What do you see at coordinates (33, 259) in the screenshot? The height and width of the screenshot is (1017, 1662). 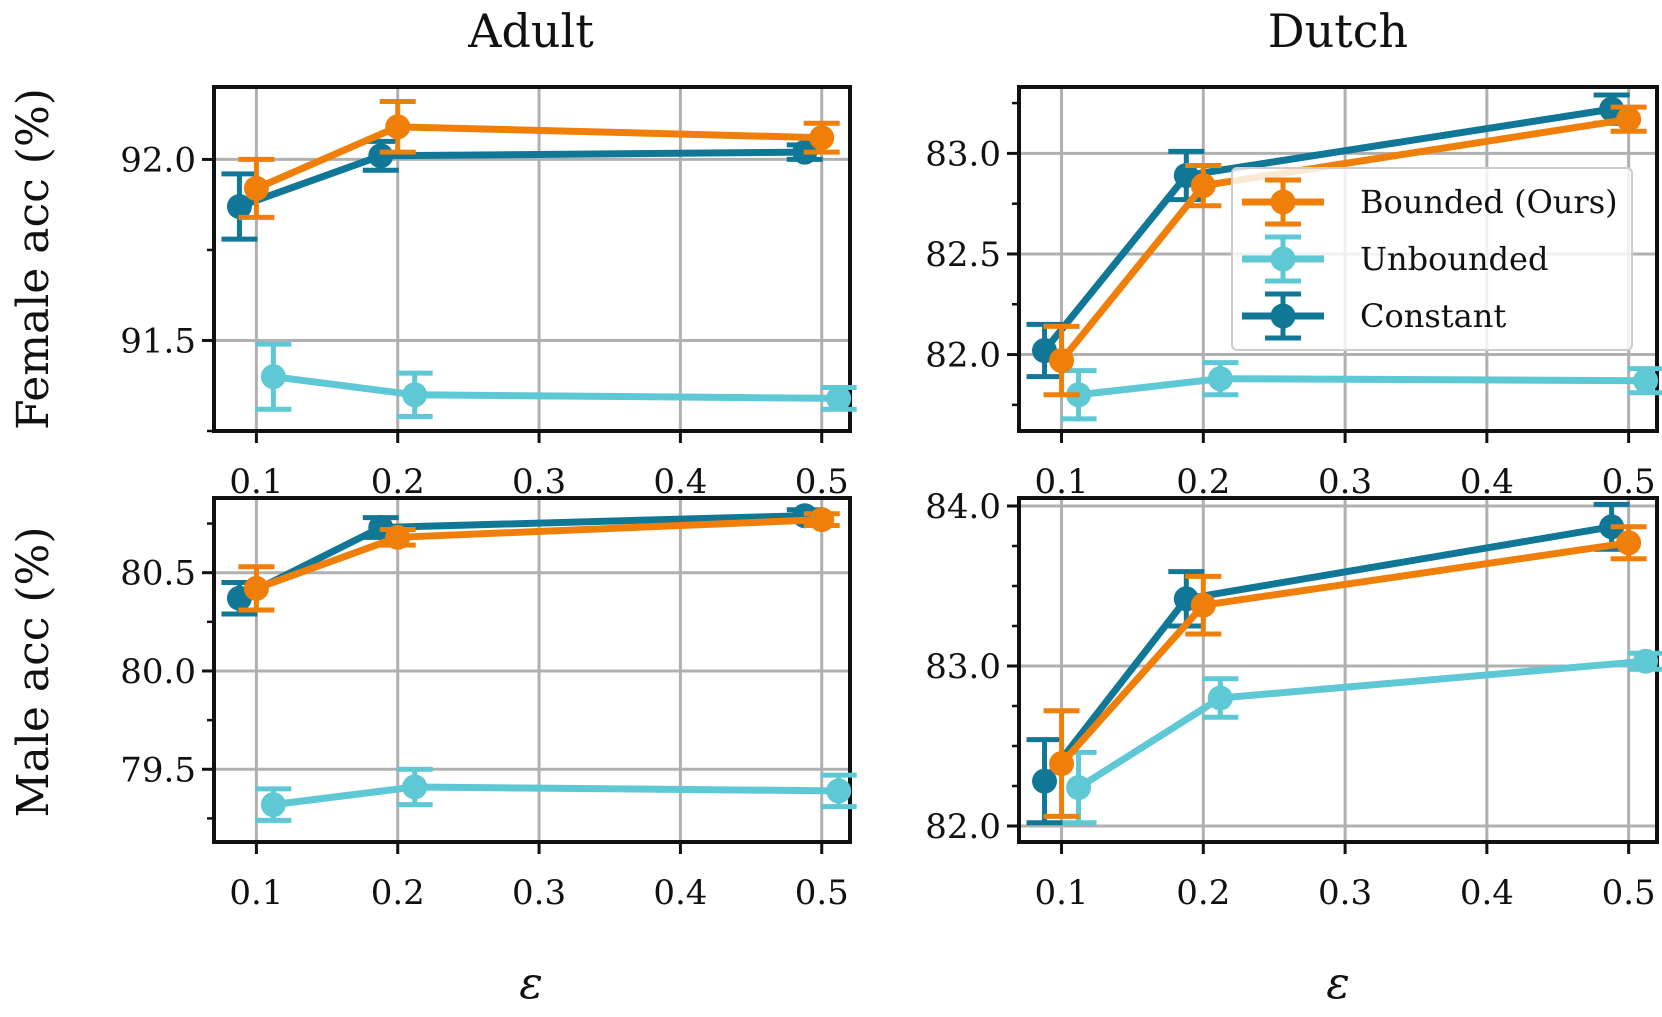 I see `row-label-female: Female acc (%)` at bounding box center [33, 259].